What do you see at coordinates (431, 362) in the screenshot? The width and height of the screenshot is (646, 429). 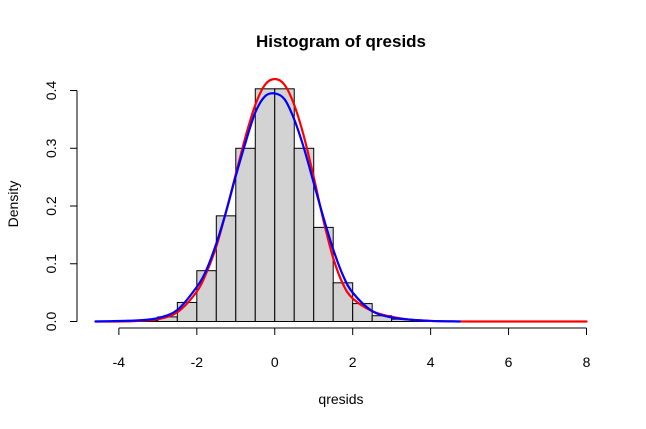 I see `x-tick-label: 4` at bounding box center [431, 362].